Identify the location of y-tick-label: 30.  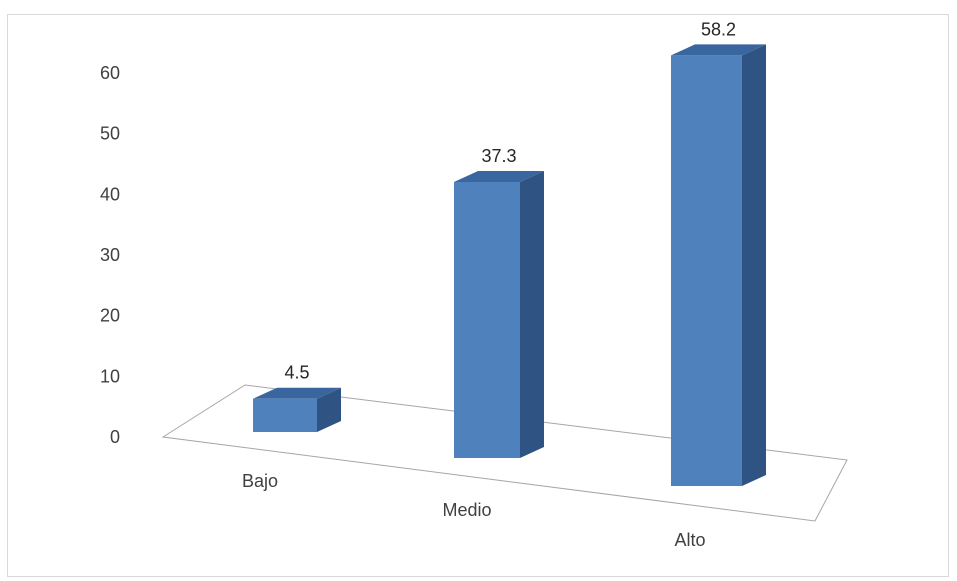
(110, 255).